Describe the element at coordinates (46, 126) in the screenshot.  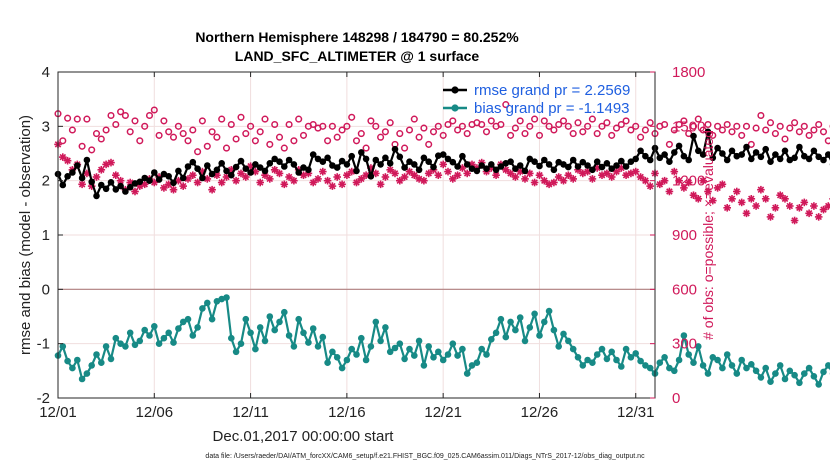
I see `y-tick-label: 3` at that location.